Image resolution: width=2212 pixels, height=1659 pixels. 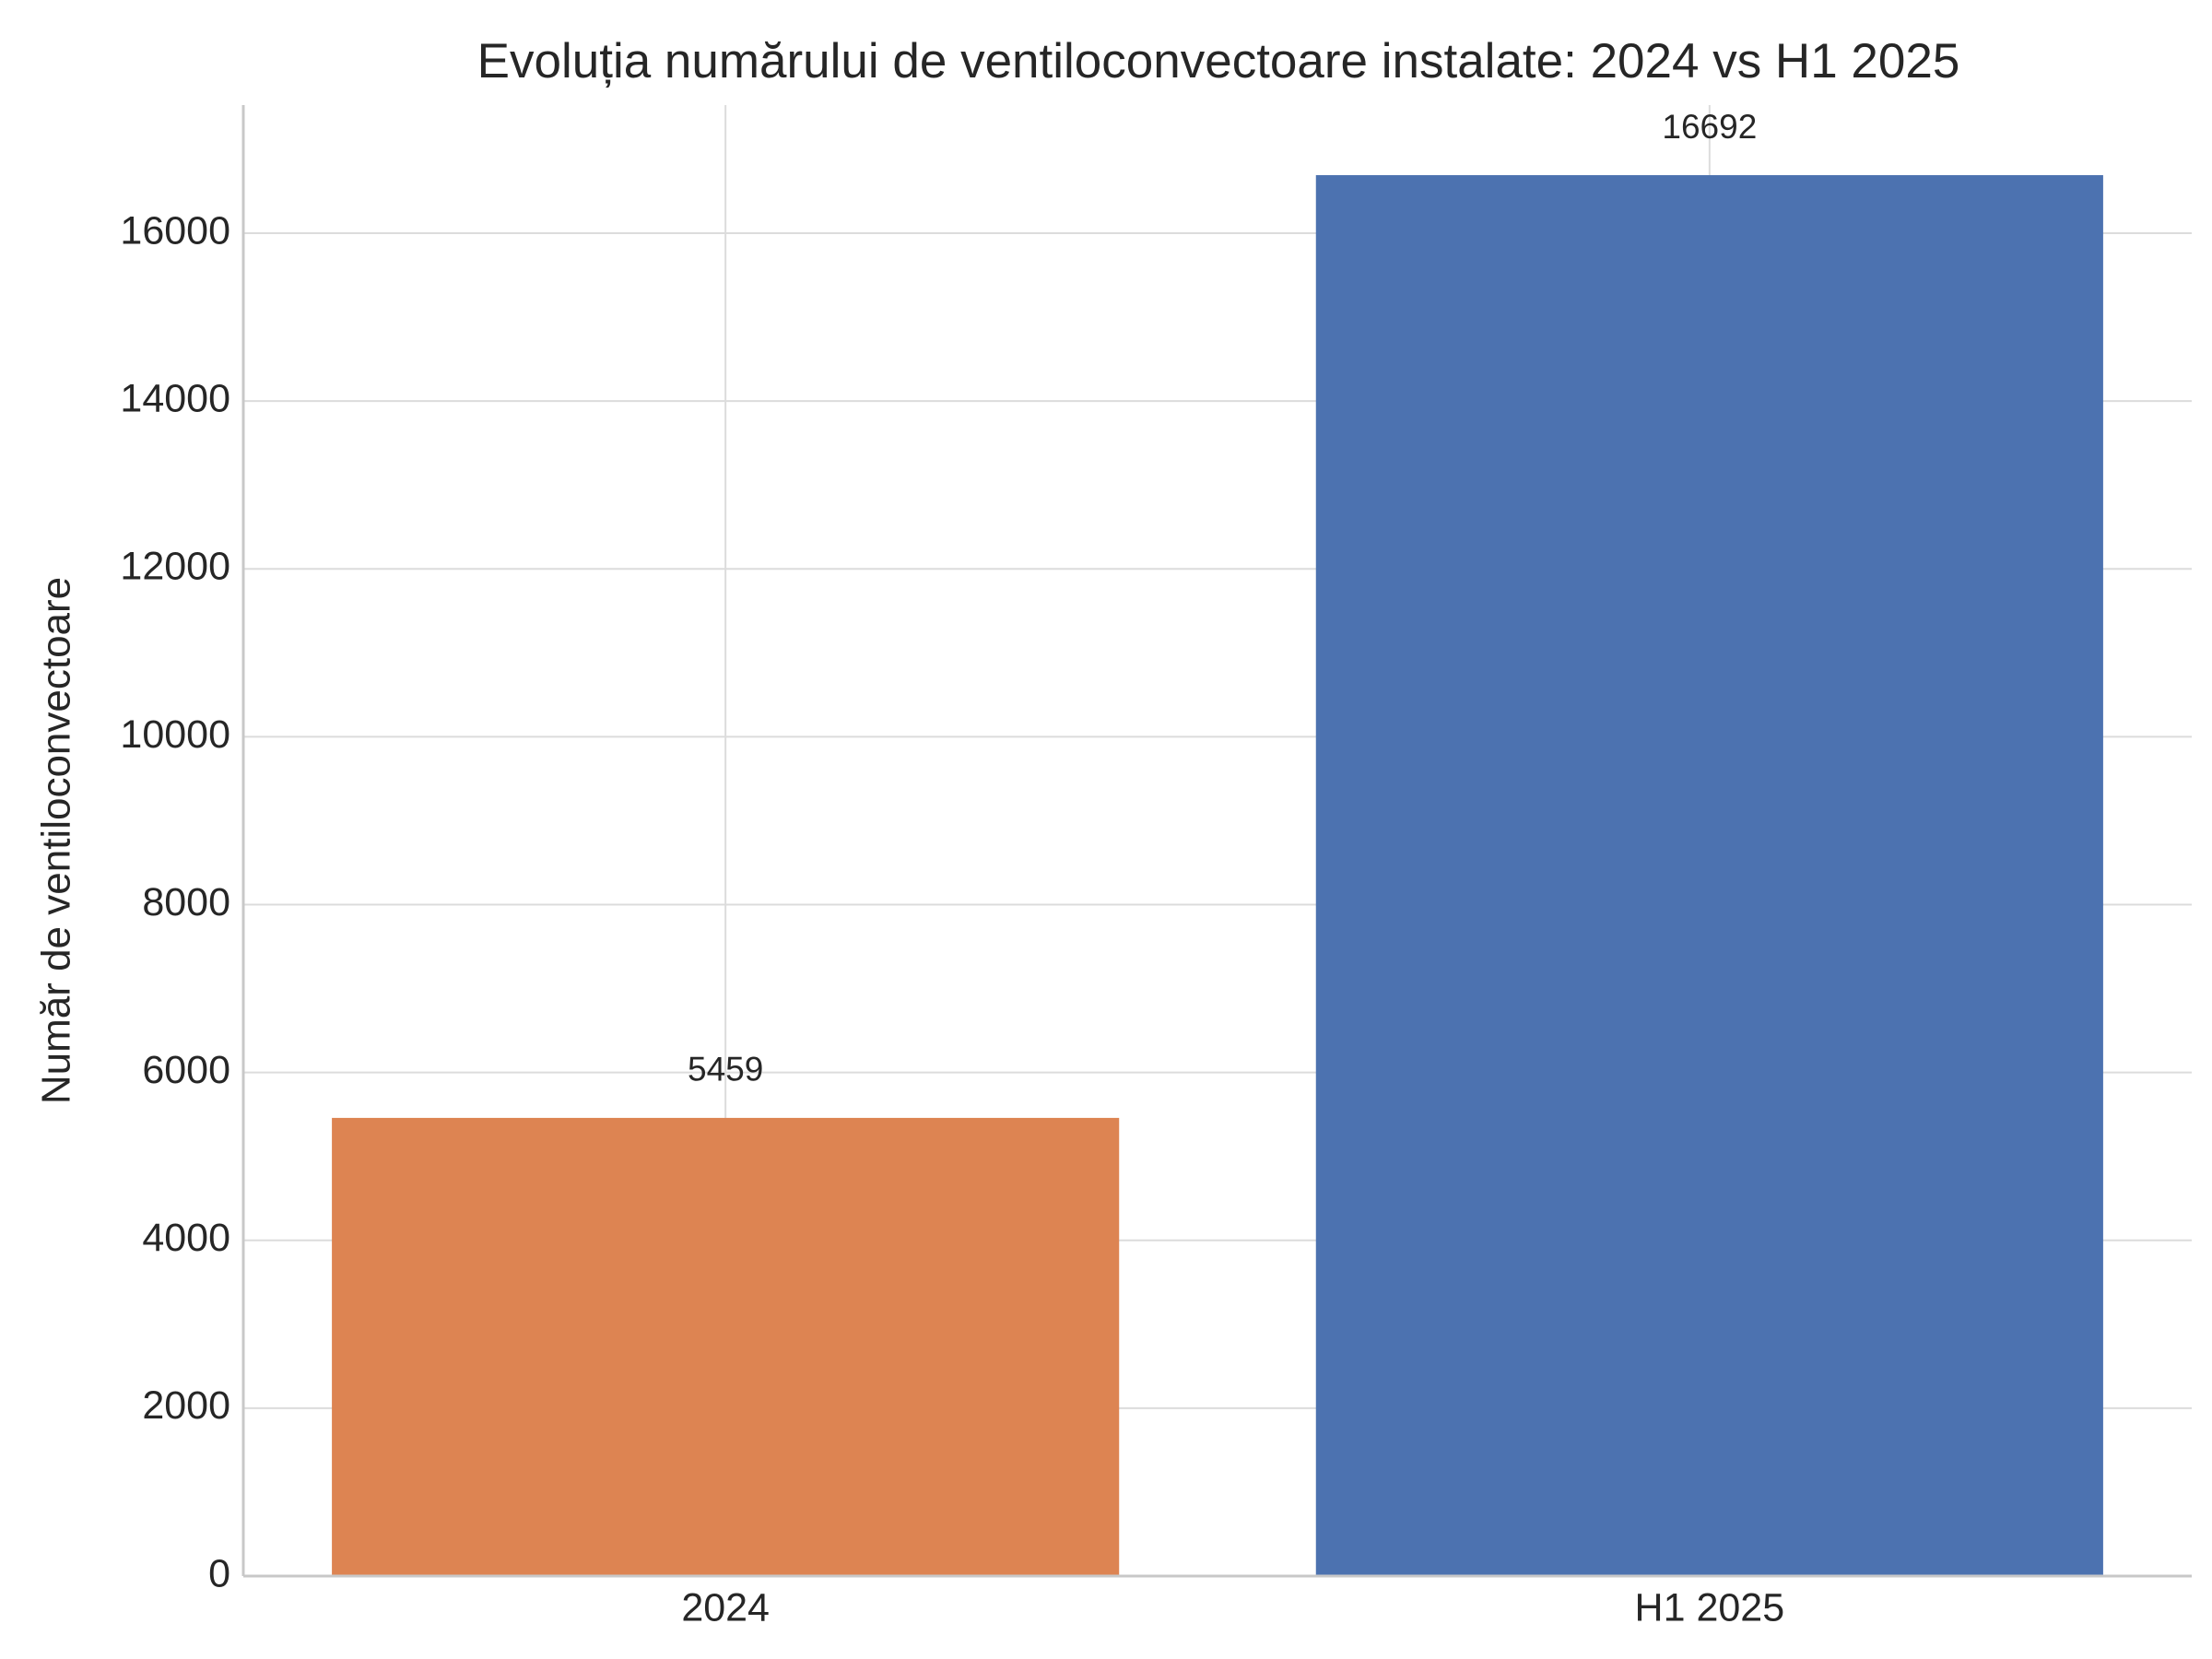 I want to click on y-tick-label: 8000, so click(x=186, y=902).